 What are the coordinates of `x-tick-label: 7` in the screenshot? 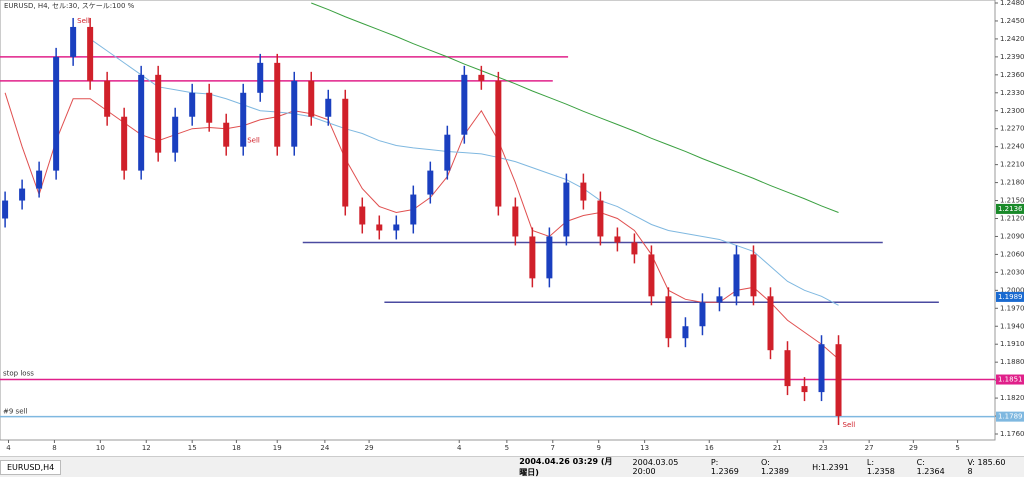 It's located at (553, 448).